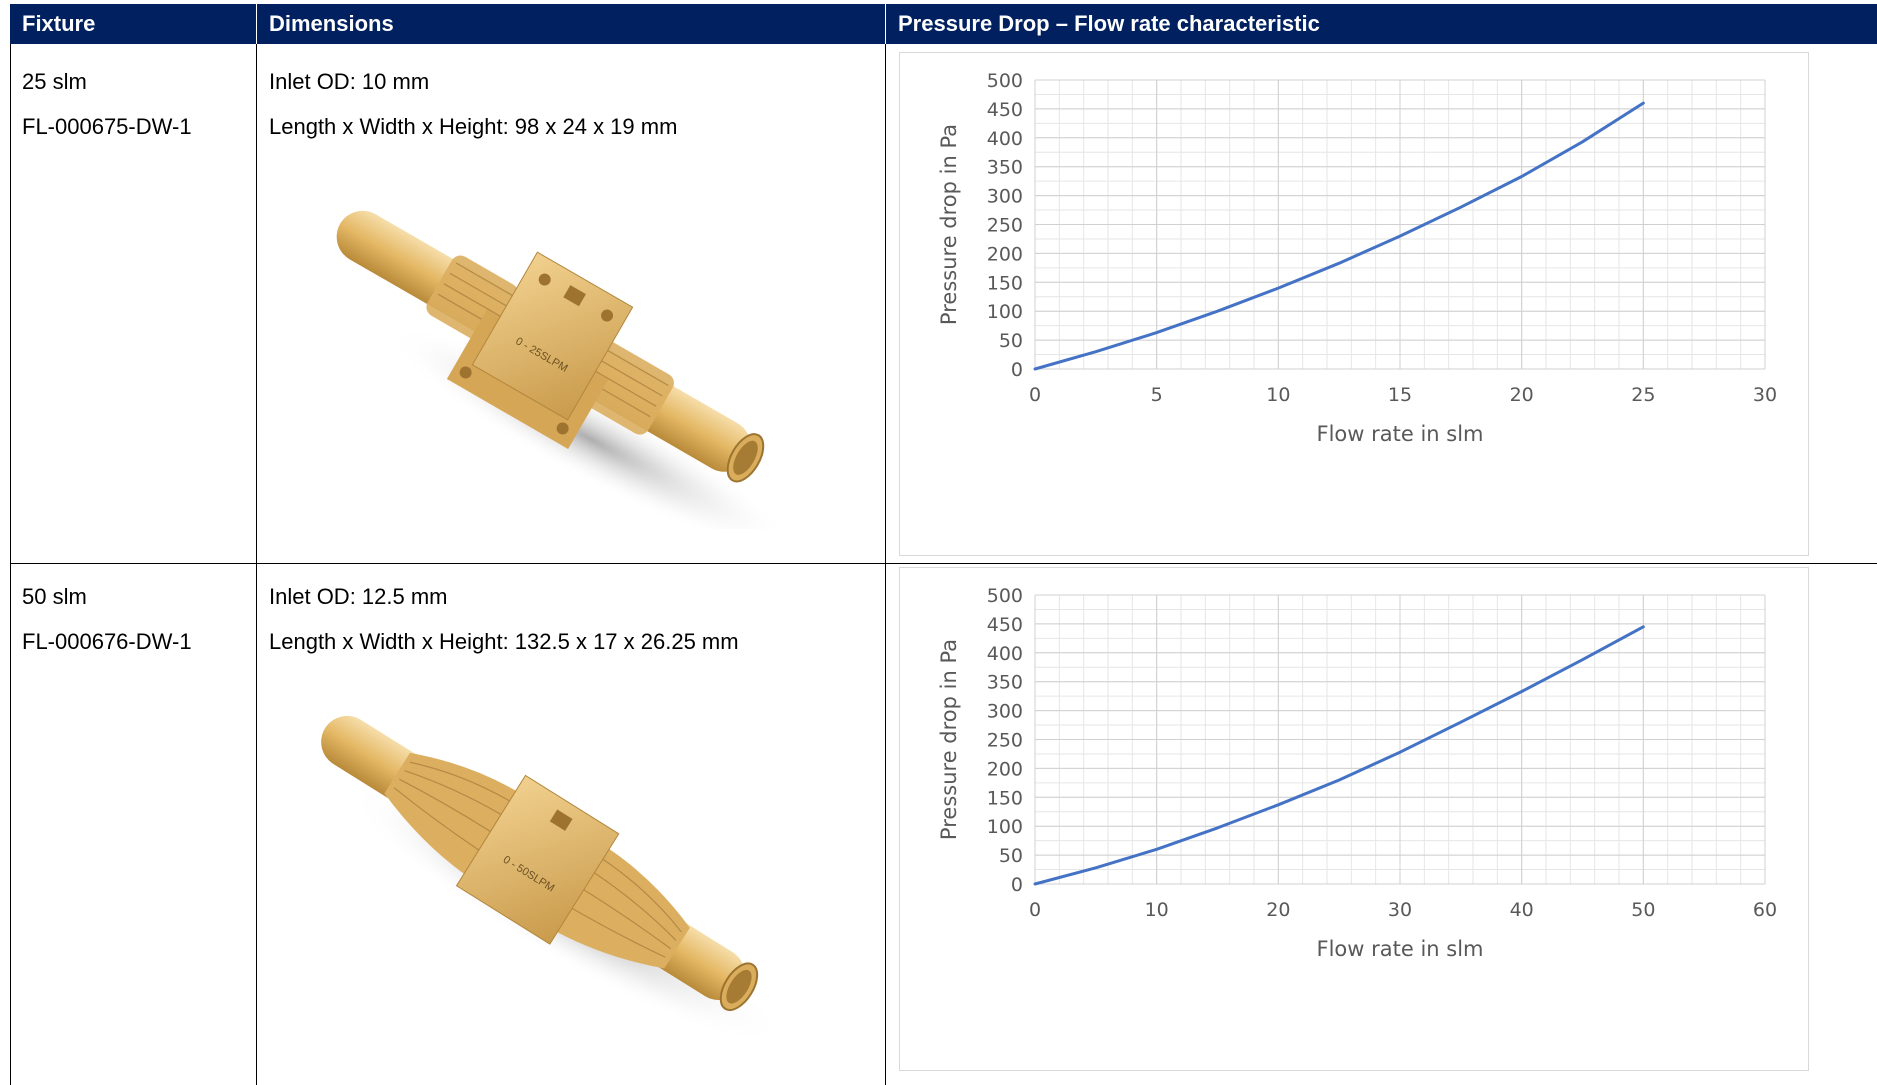  Describe the element at coordinates (10, 564) in the screenshot. I see `table-border-left` at that location.